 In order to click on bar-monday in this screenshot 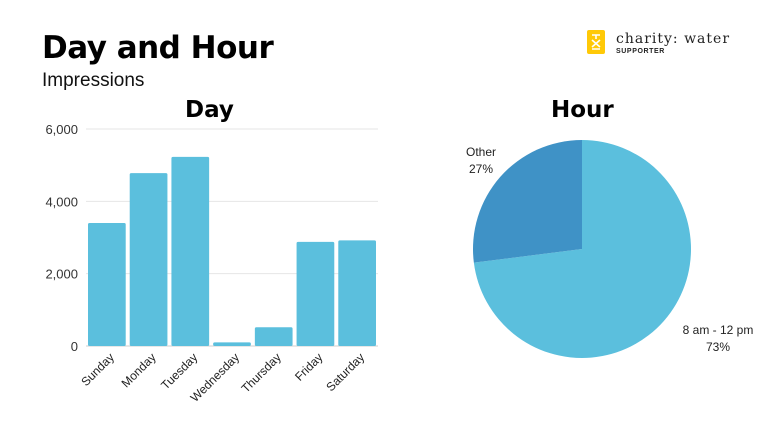, I will do `click(148, 259)`.